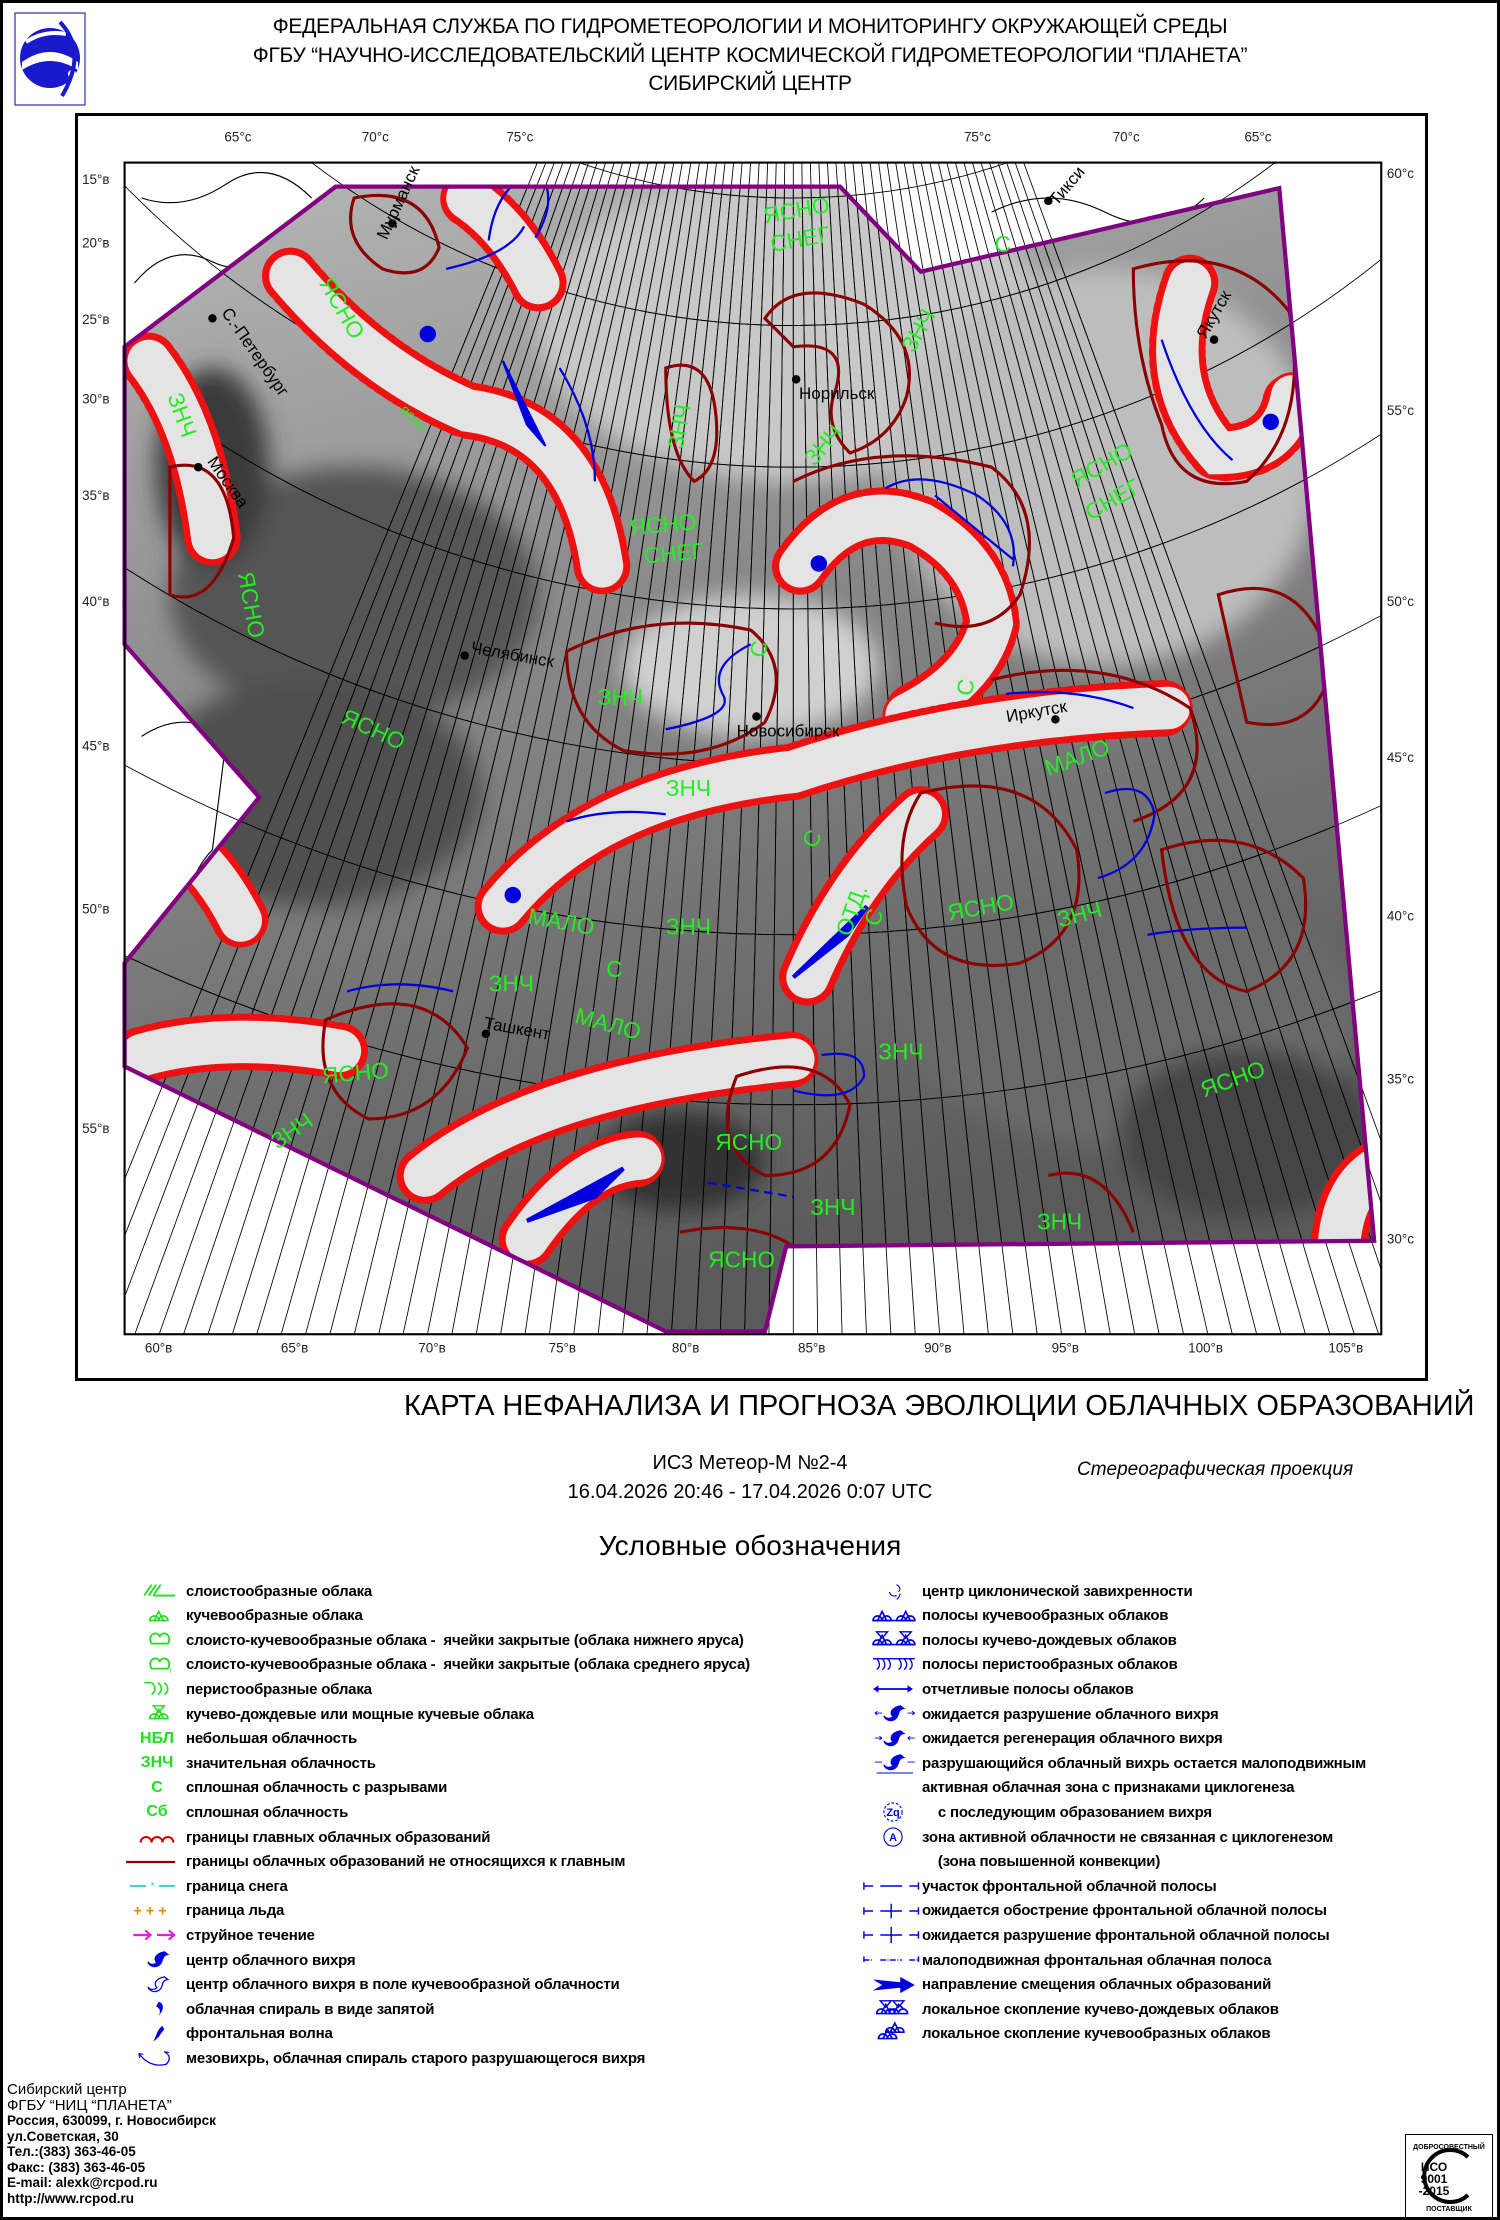 This screenshot has width=1500, height=2220. What do you see at coordinates (893, 1838) in the screenshot?
I see `legend-symbol: A` at bounding box center [893, 1838].